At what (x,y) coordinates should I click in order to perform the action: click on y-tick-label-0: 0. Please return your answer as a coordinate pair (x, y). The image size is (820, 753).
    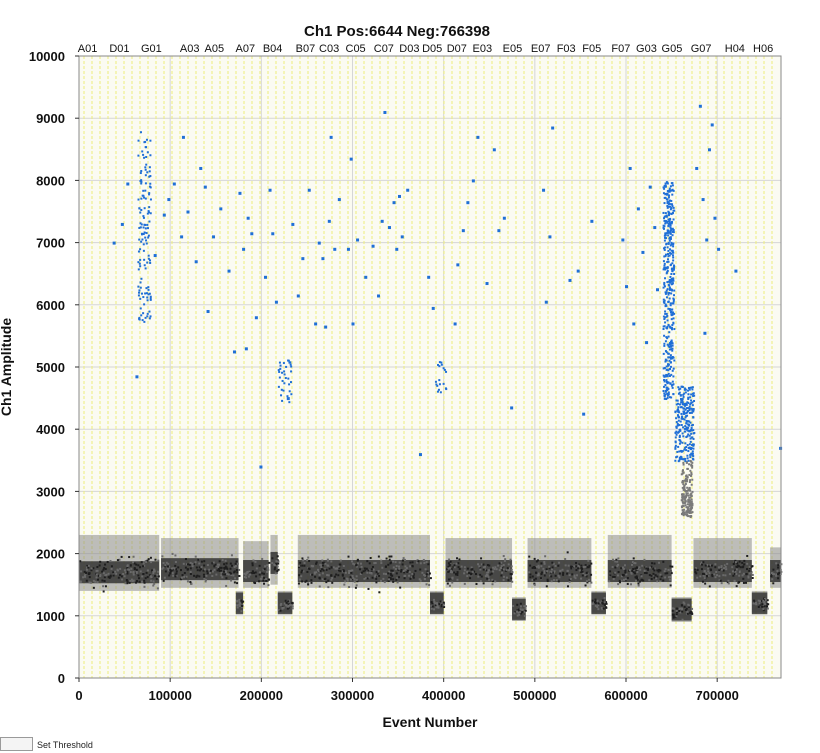
    Looking at the image, I should click on (61, 678).